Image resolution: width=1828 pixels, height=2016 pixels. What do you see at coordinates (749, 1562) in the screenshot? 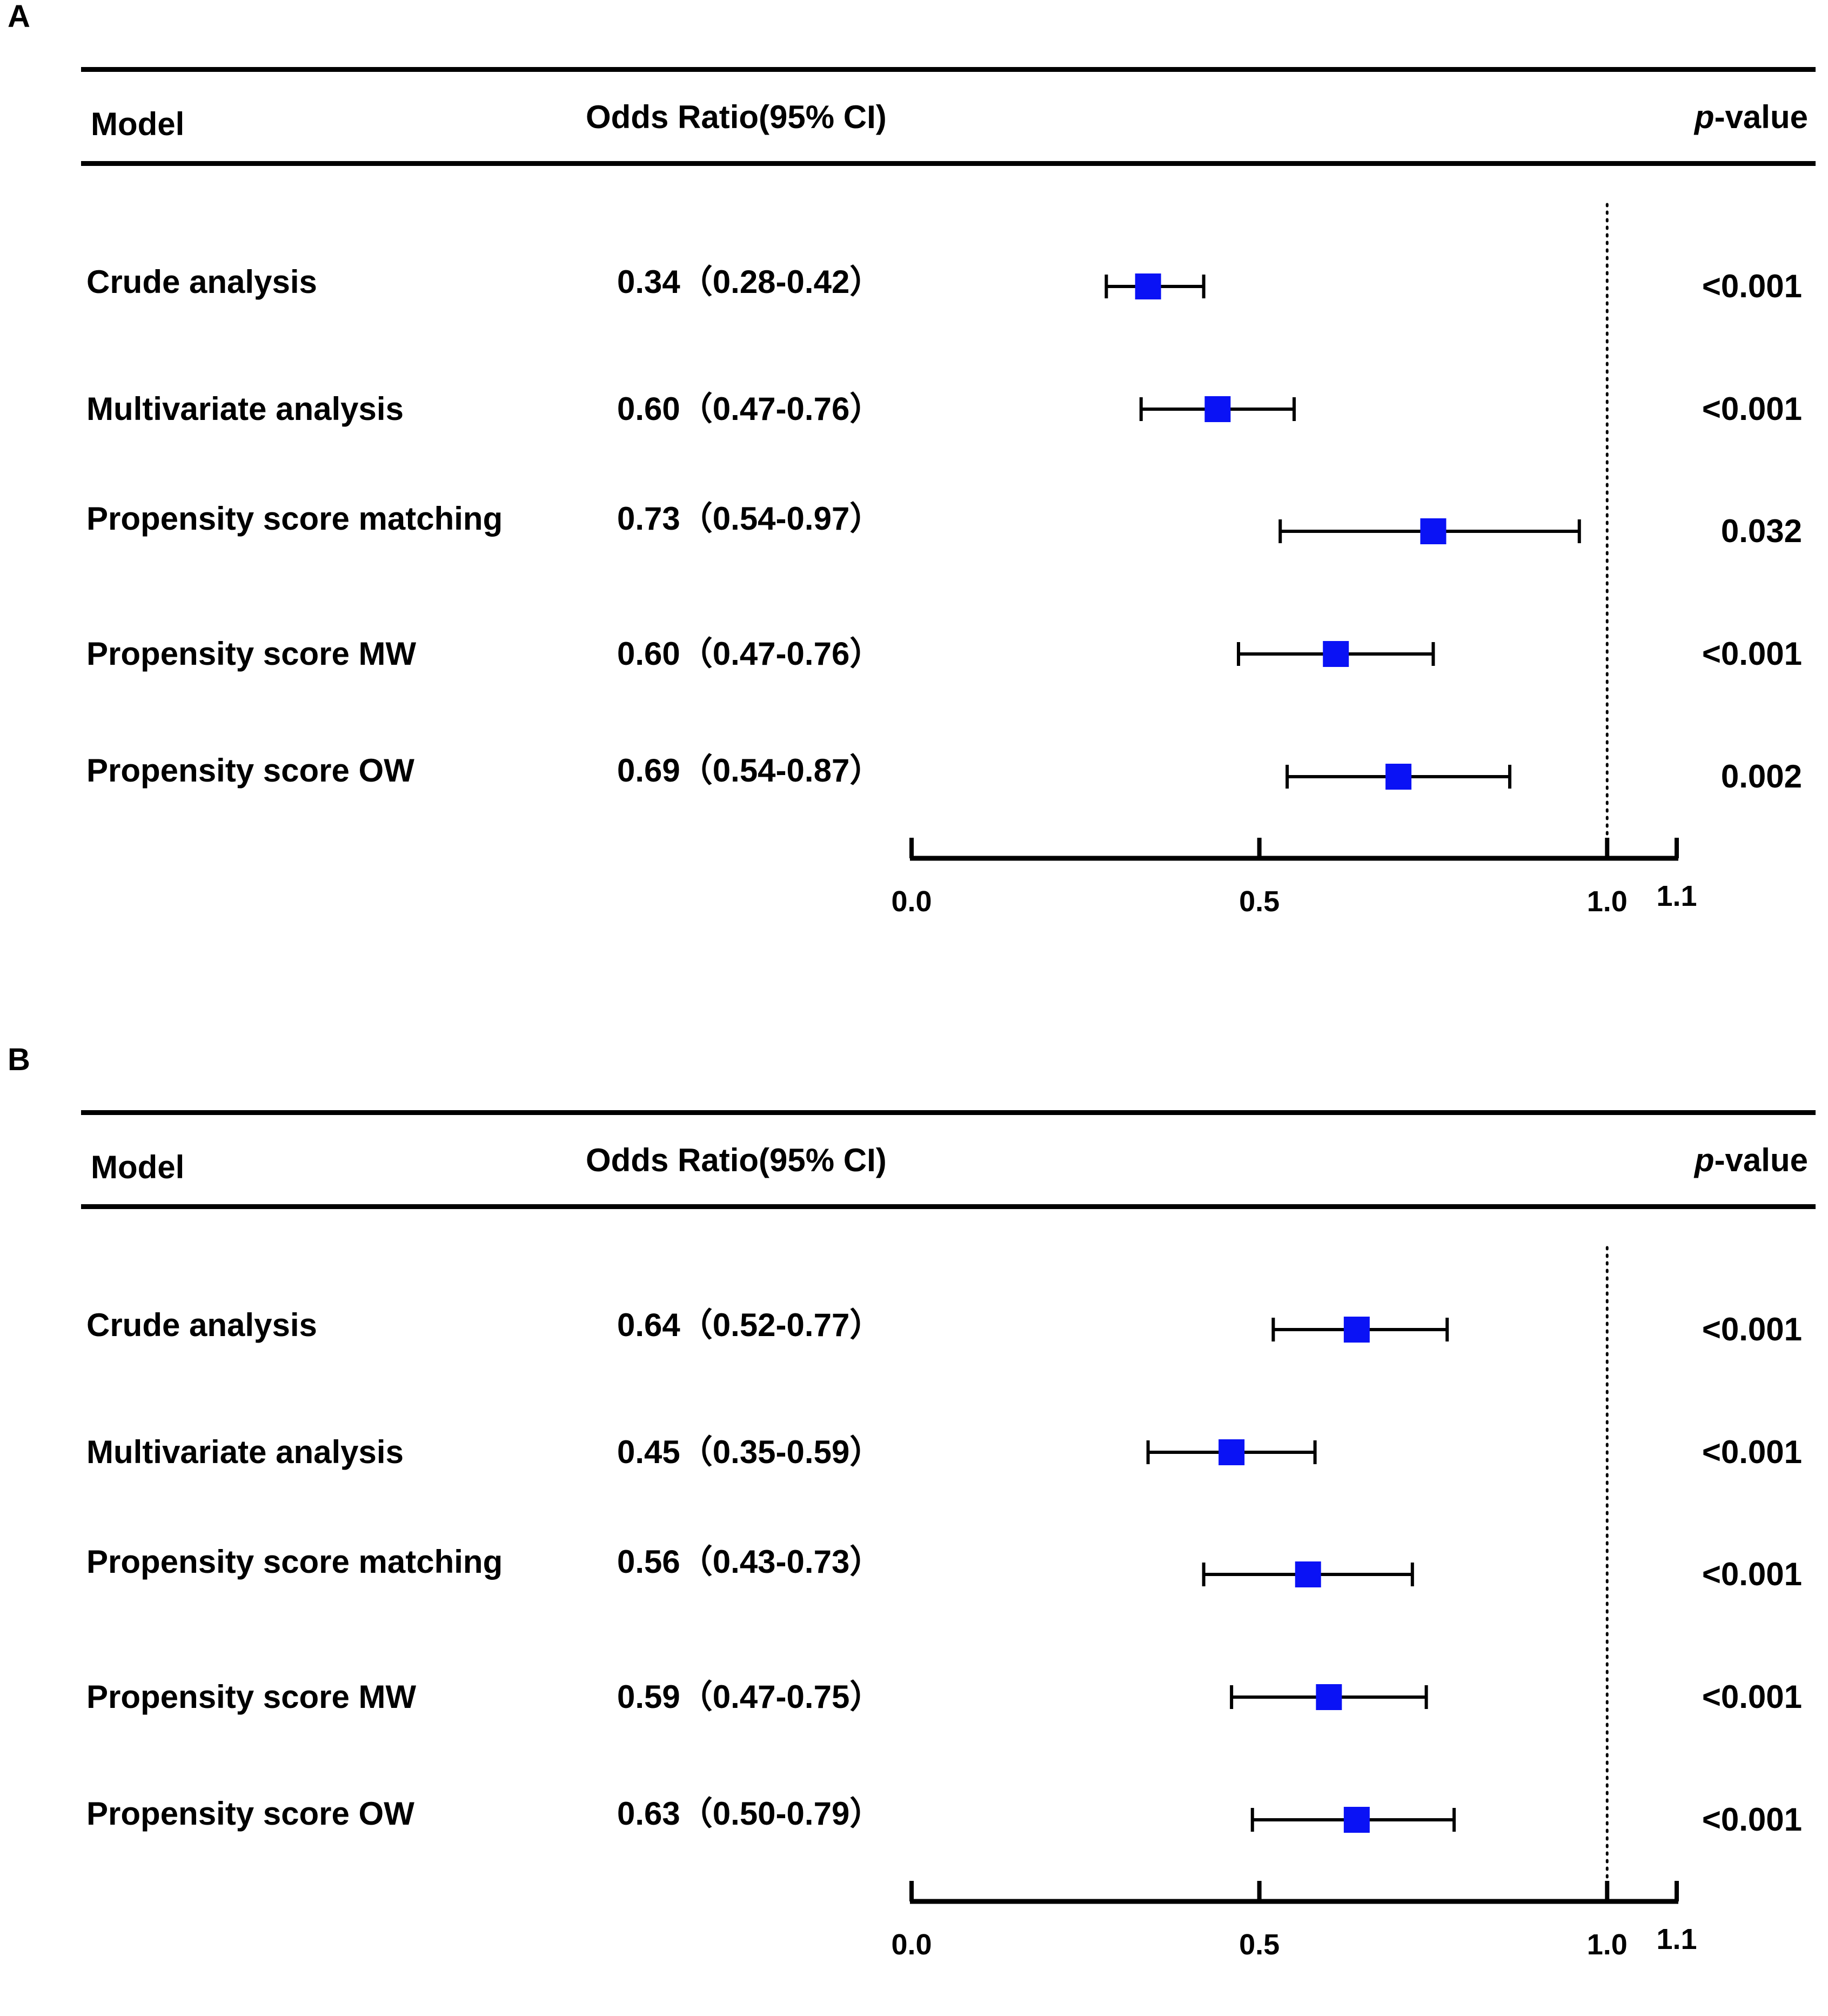
I see `row-odds-ratio: 0.56（0.43-0.73）` at bounding box center [749, 1562].